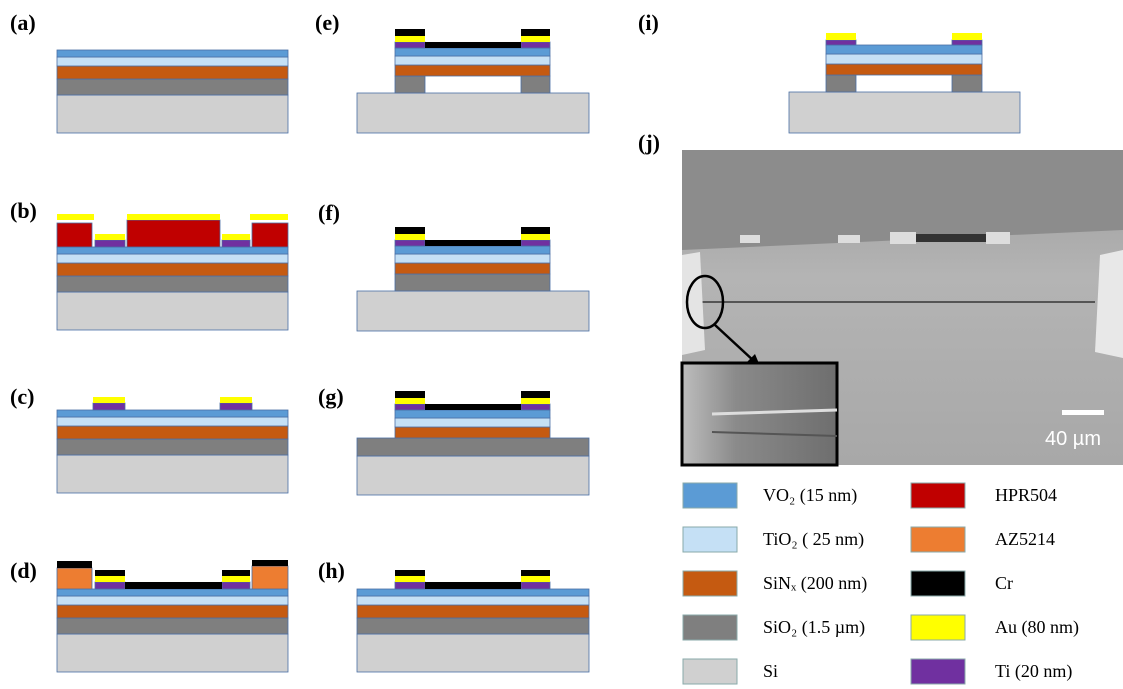 This screenshot has width=1123, height=689. What do you see at coordinates (22, 396) in the screenshot?
I see `panel-label: (c)` at bounding box center [22, 396].